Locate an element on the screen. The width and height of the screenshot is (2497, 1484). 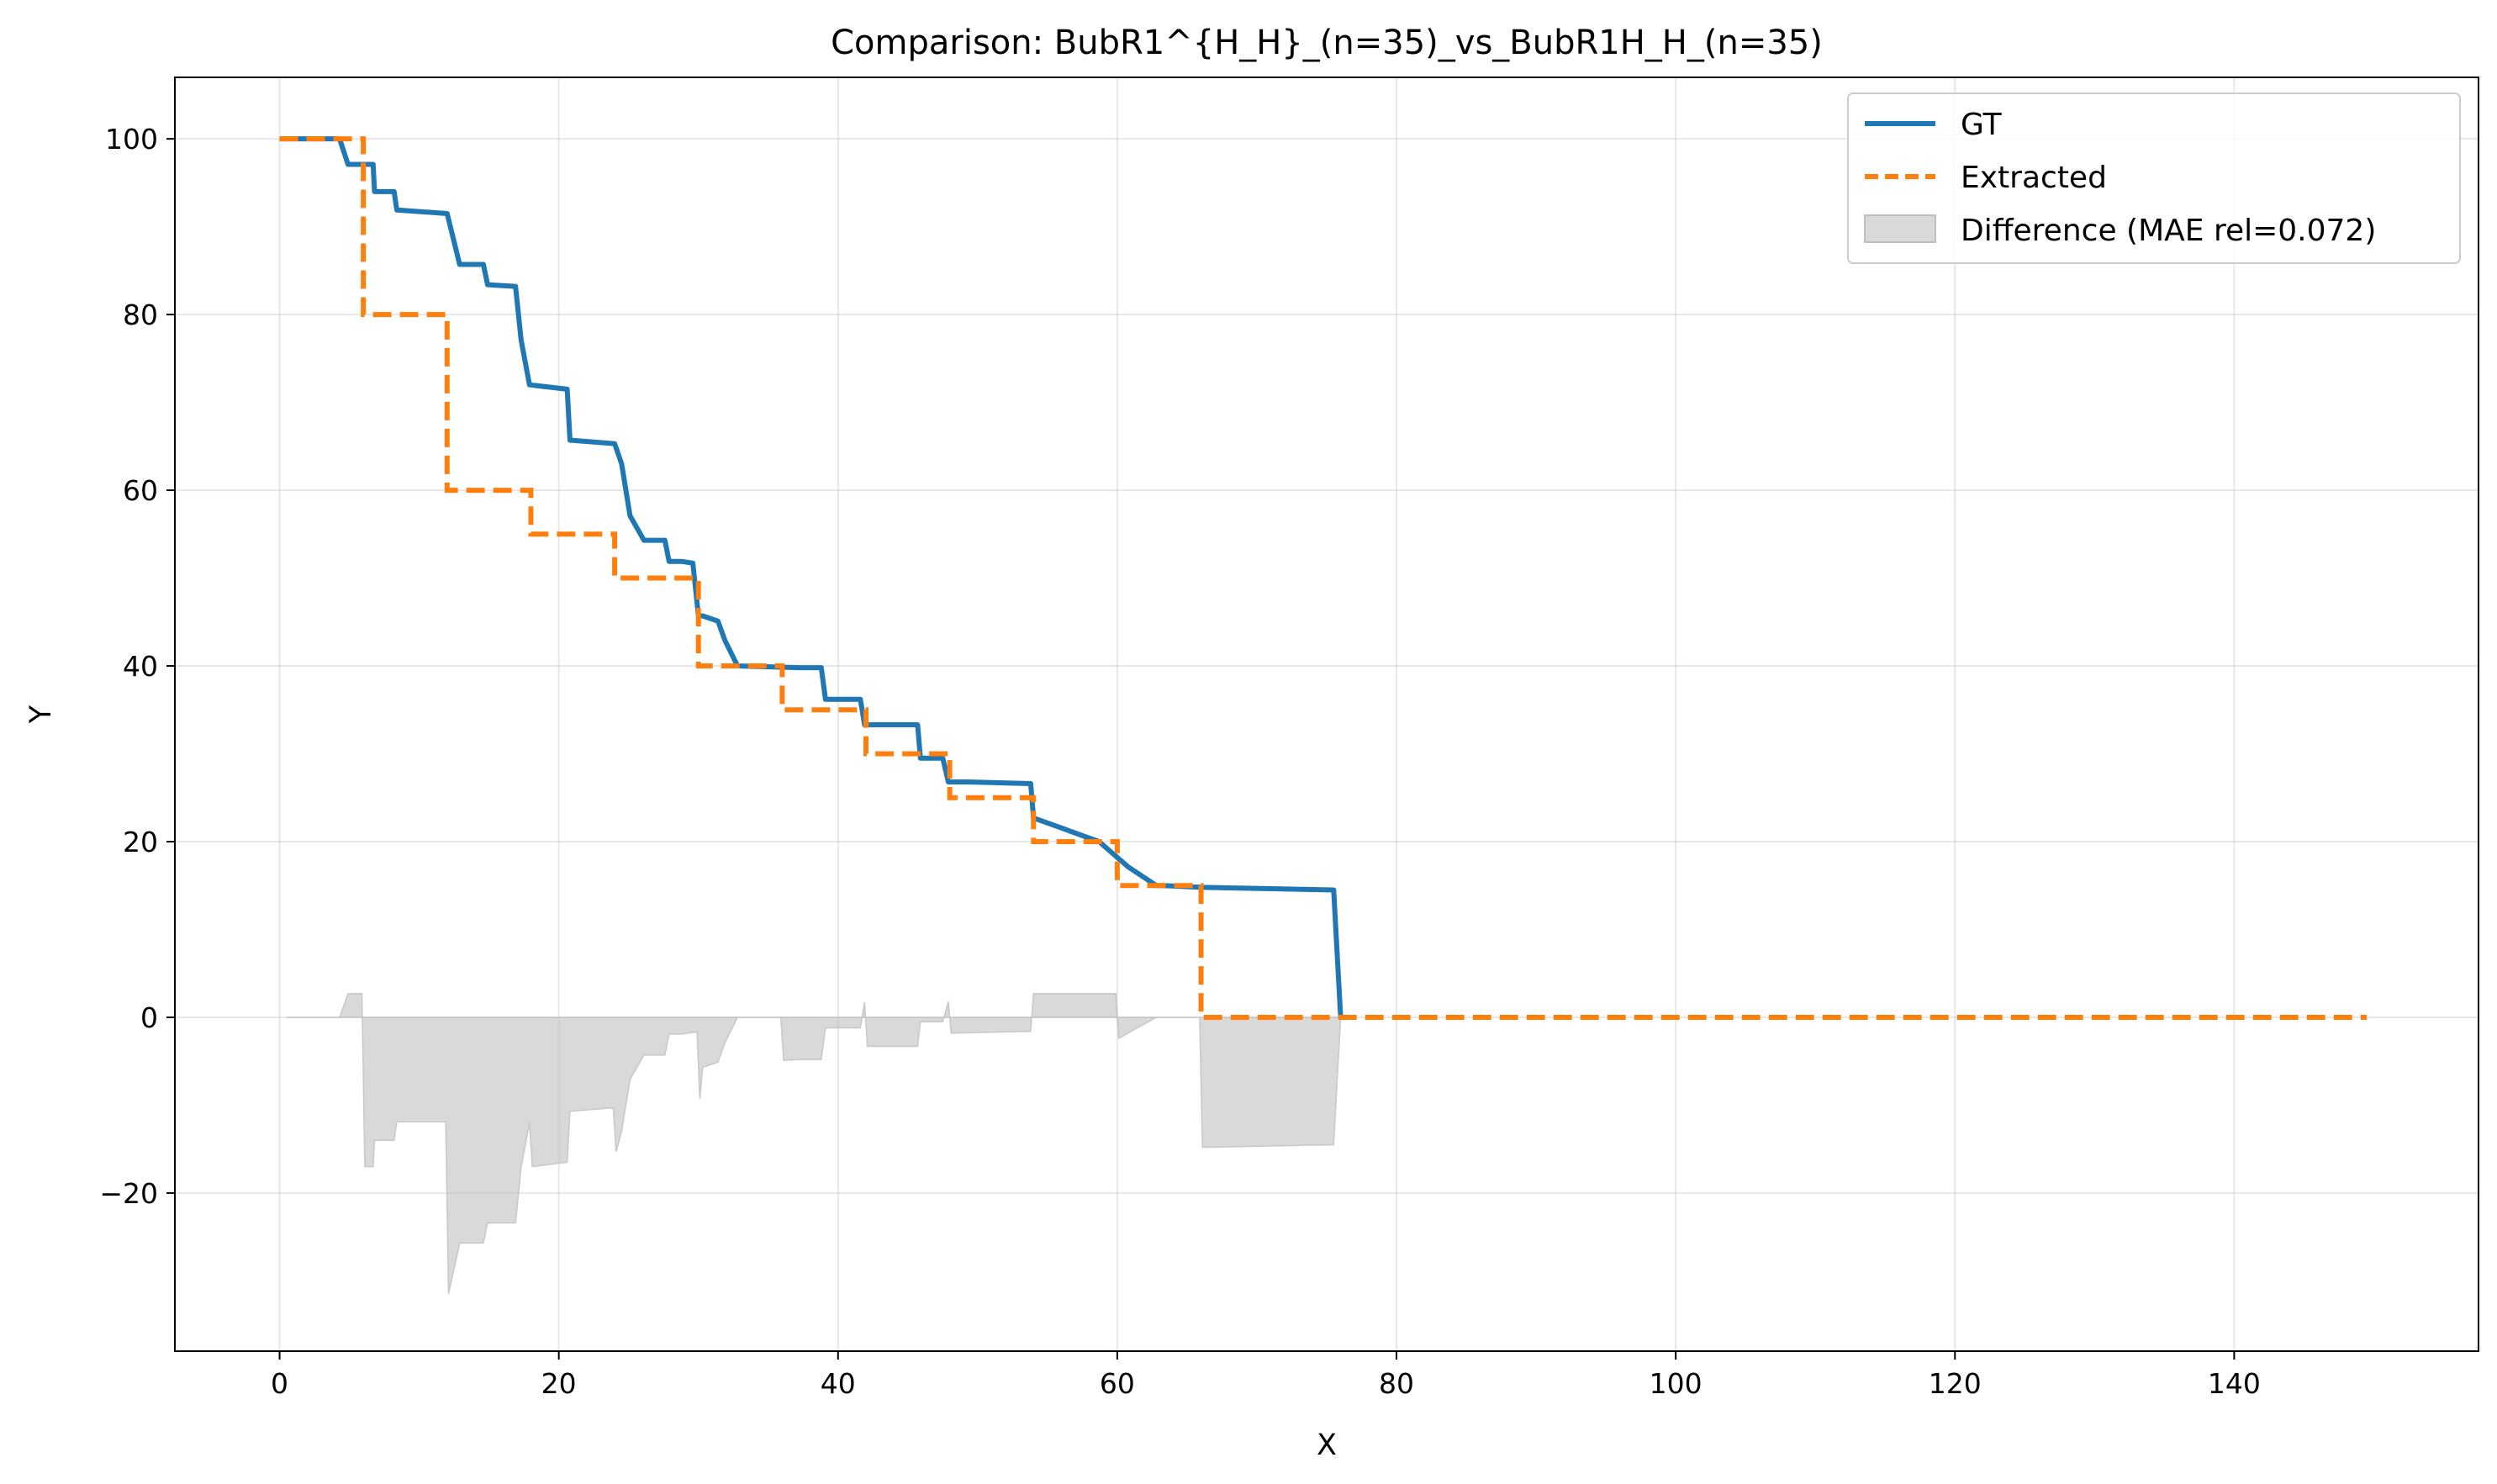
y-tick-label: 80 is located at coordinates (140, 314).